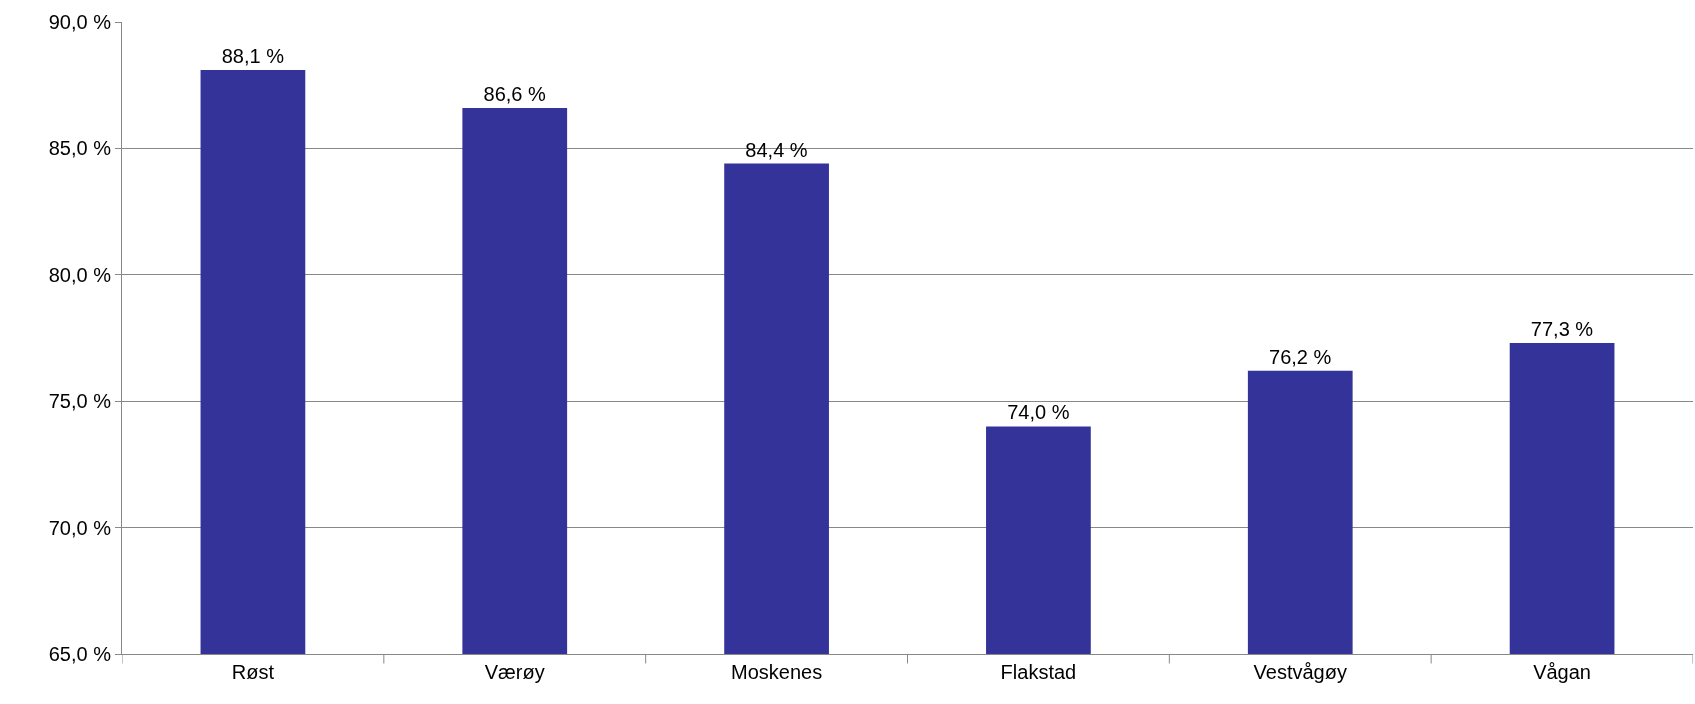 The height and width of the screenshot is (704, 1695). What do you see at coordinates (253, 672) in the screenshot?
I see `x-tick-label: Røst` at bounding box center [253, 672].